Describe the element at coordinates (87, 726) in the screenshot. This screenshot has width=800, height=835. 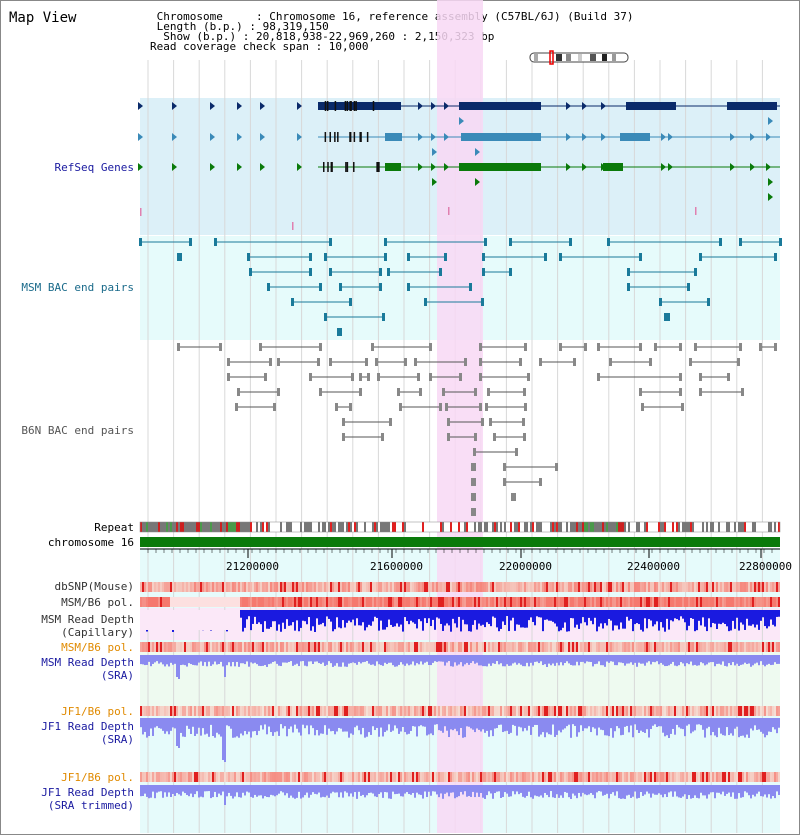
I see `label-jf1-depth-sra: JF1 Read Depth` at that location.